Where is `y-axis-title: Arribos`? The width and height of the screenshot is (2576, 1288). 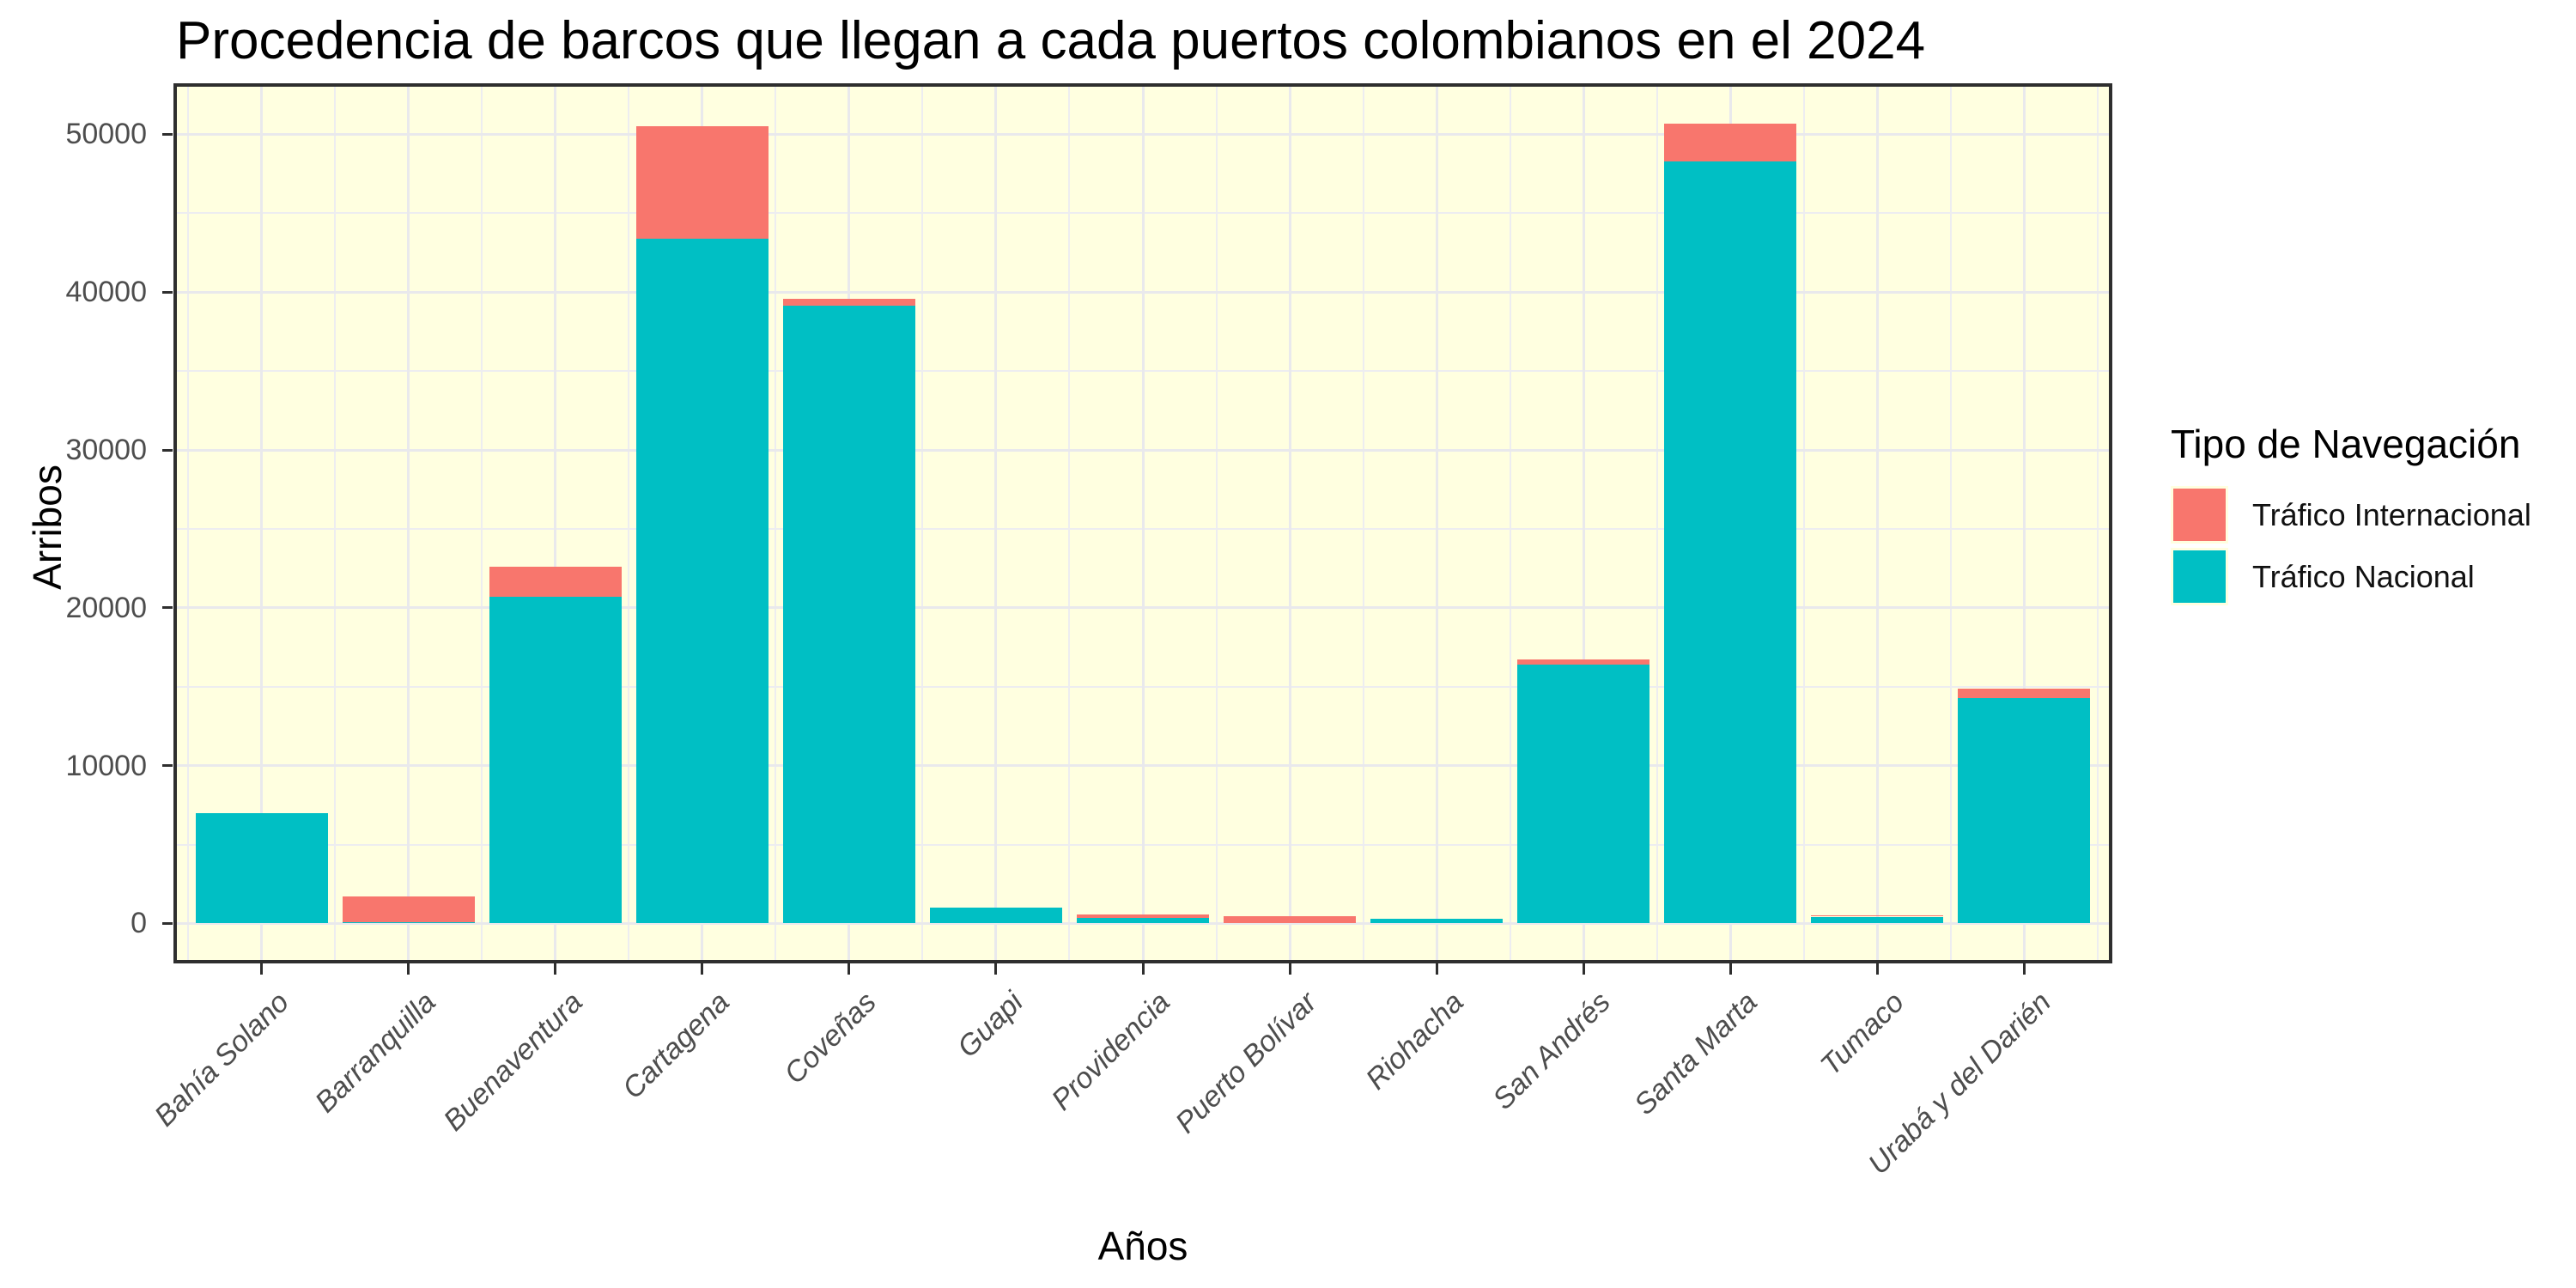
y-axis-title: Arribos is located at coordinates (48, 527).